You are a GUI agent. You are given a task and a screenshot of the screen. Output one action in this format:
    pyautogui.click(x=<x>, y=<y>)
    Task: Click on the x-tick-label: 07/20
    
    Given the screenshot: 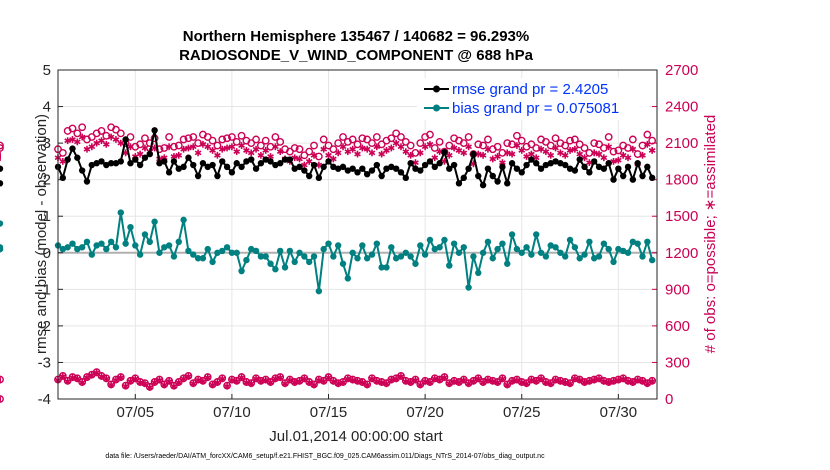 What is the action you would take?
    pyautogui.click(x=425, y=412)
    